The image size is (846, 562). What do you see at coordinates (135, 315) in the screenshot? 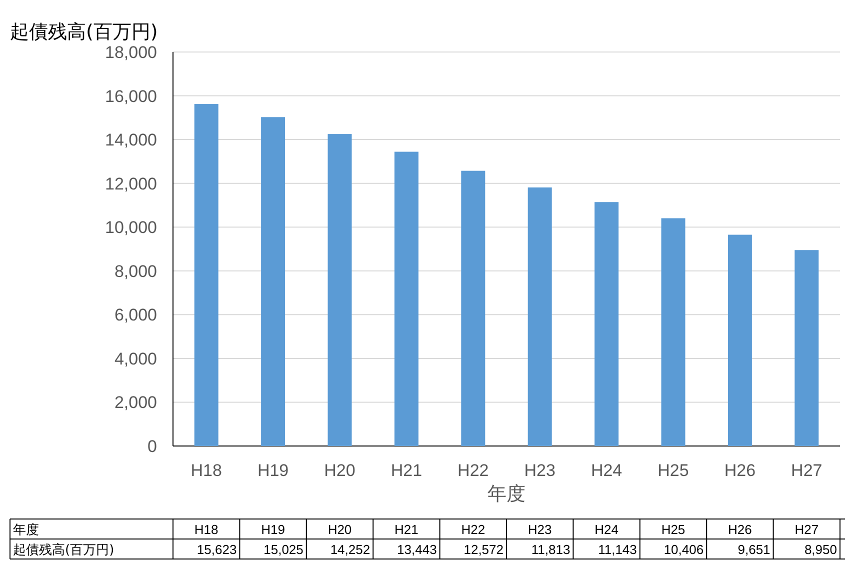
I see `y-tick-label: 6,000` at bounding box center [135, 315].